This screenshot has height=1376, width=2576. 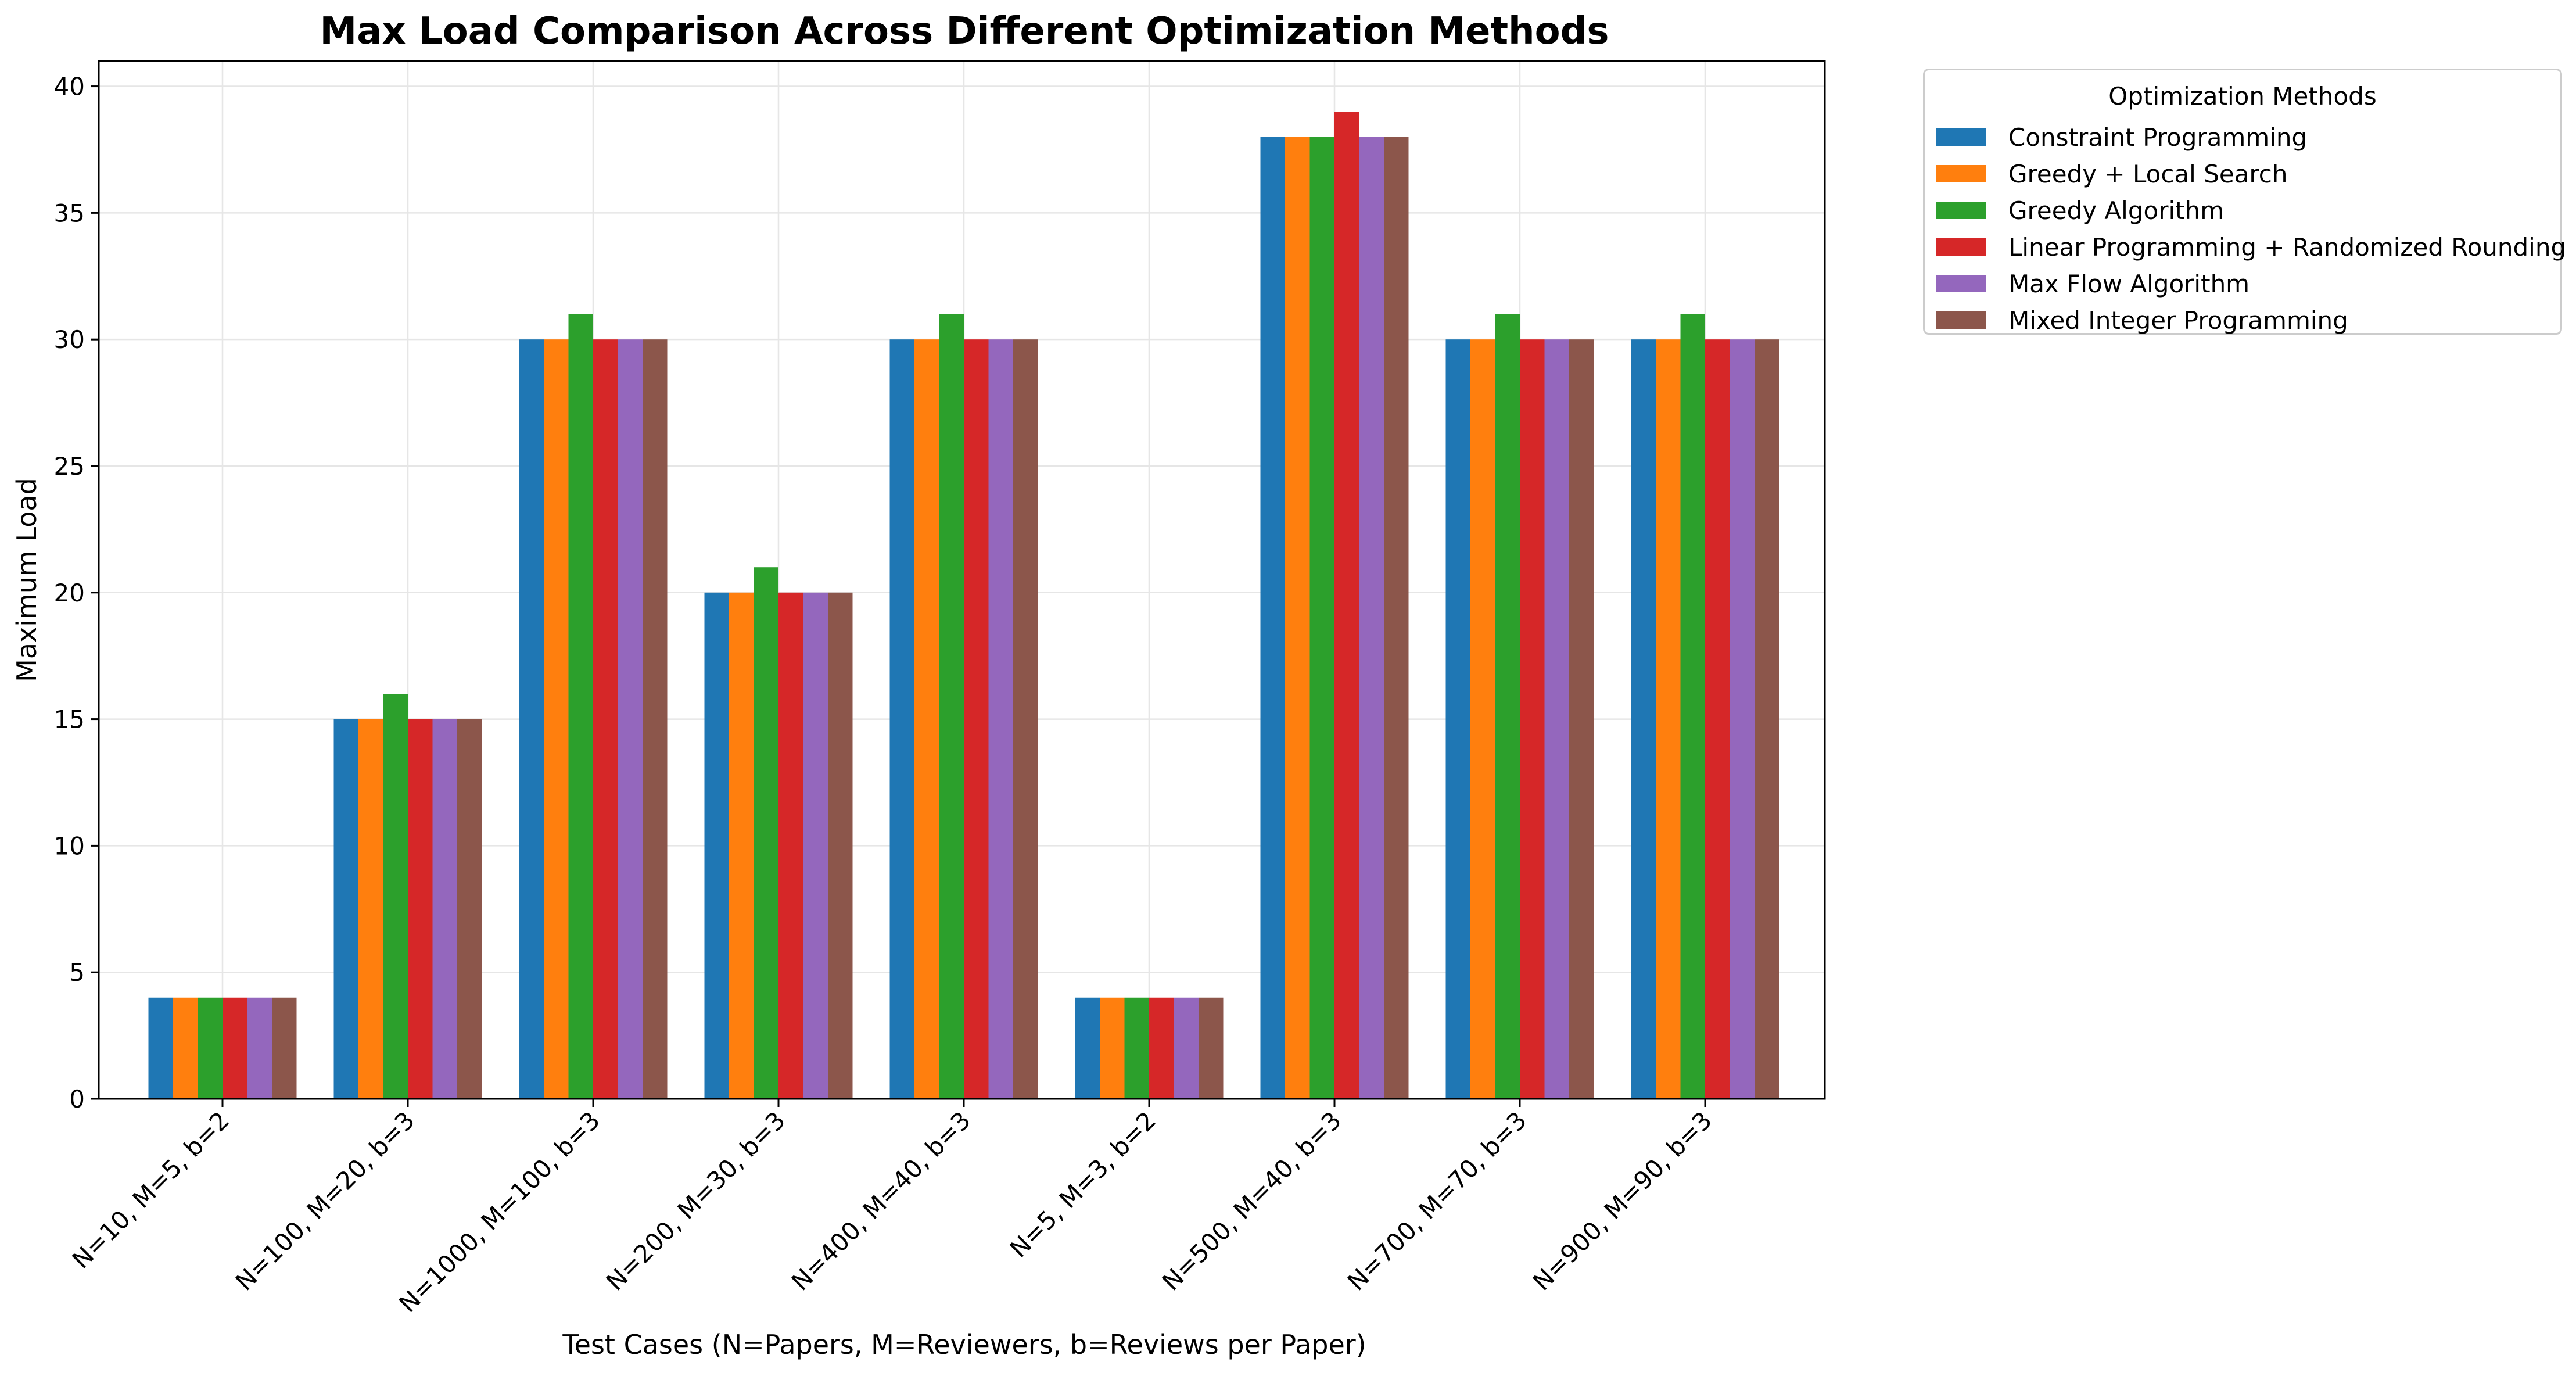 I want to click on x-tick-label: N=500, M=40, b=3, so click(x=1252, y=1201).